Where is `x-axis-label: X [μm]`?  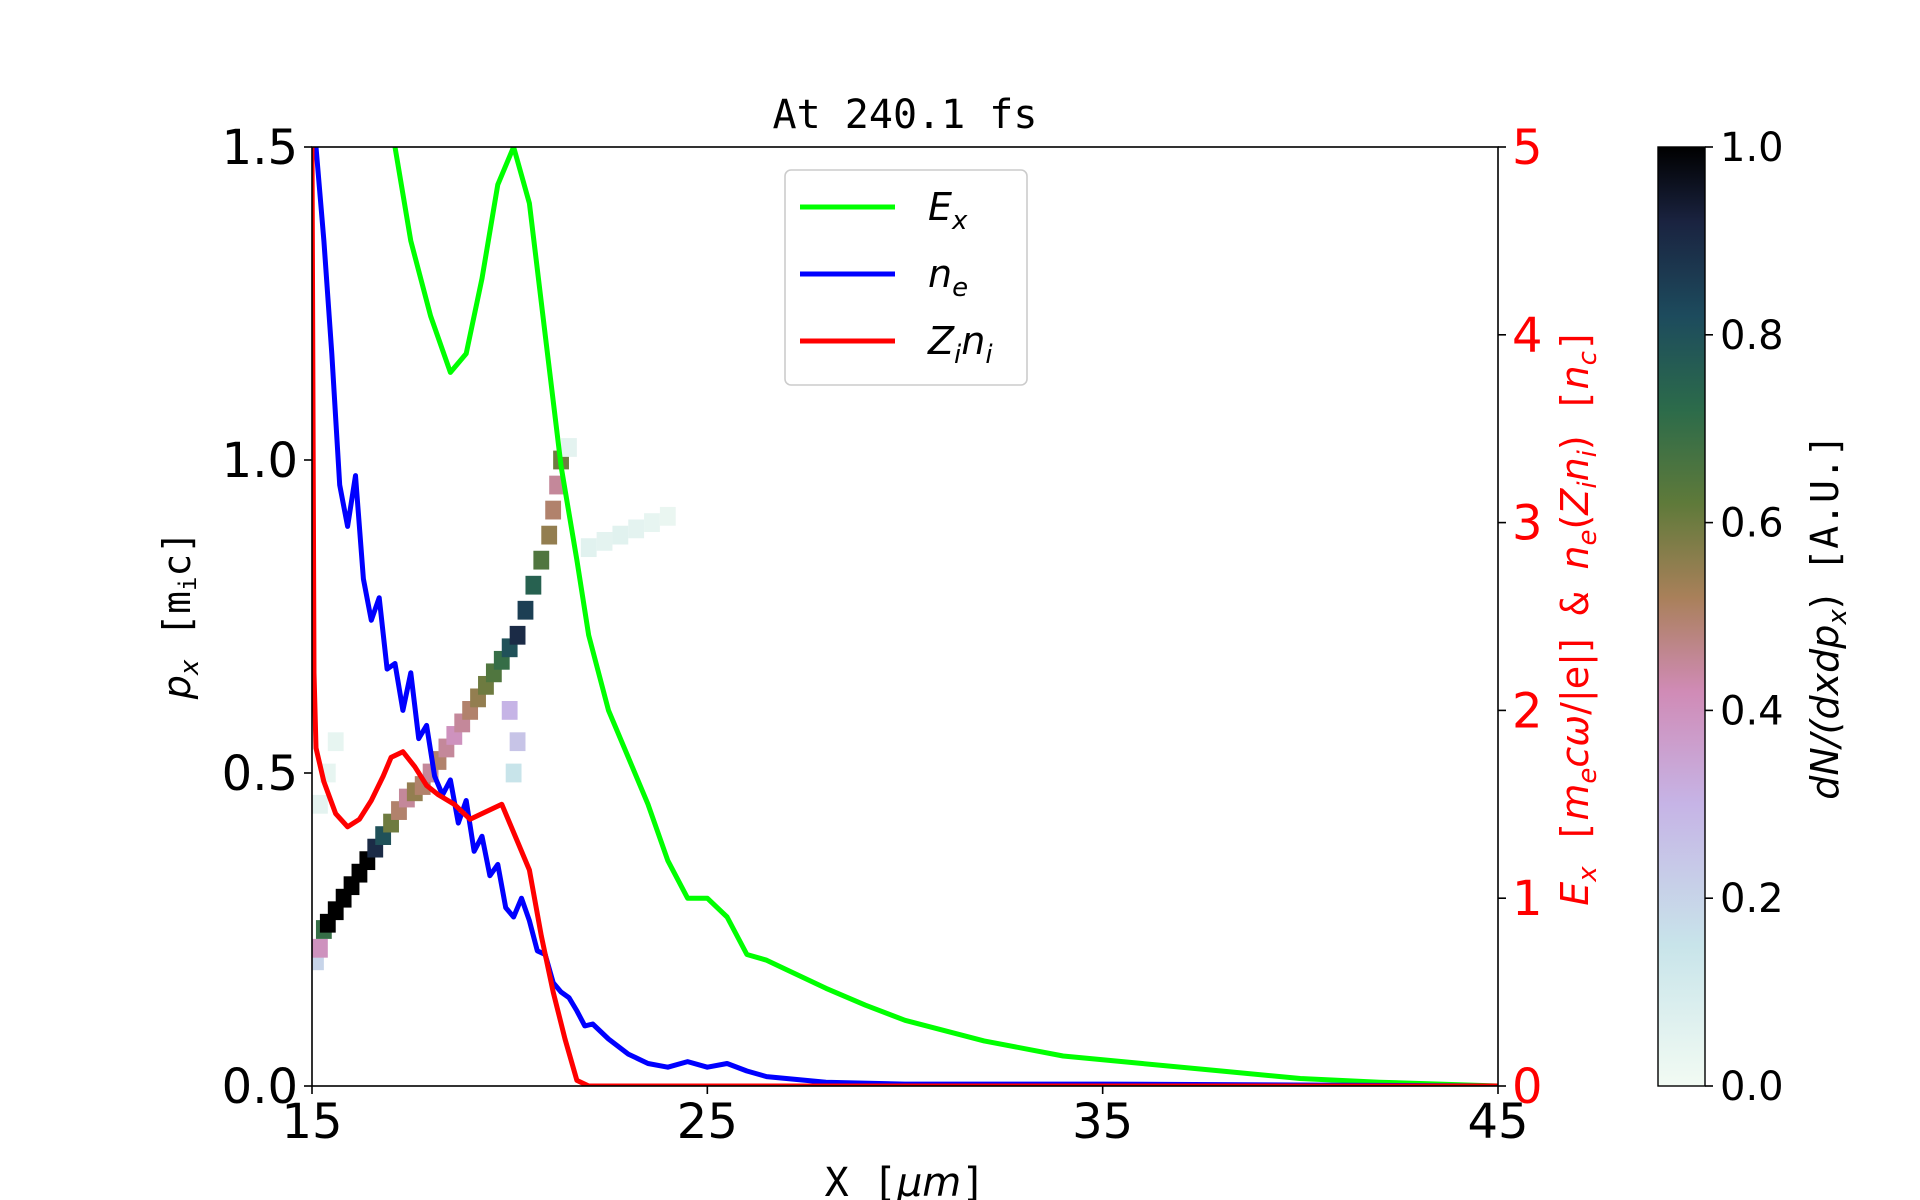 x-axis-label: X [μm] is located at coordinates (905, 1180).